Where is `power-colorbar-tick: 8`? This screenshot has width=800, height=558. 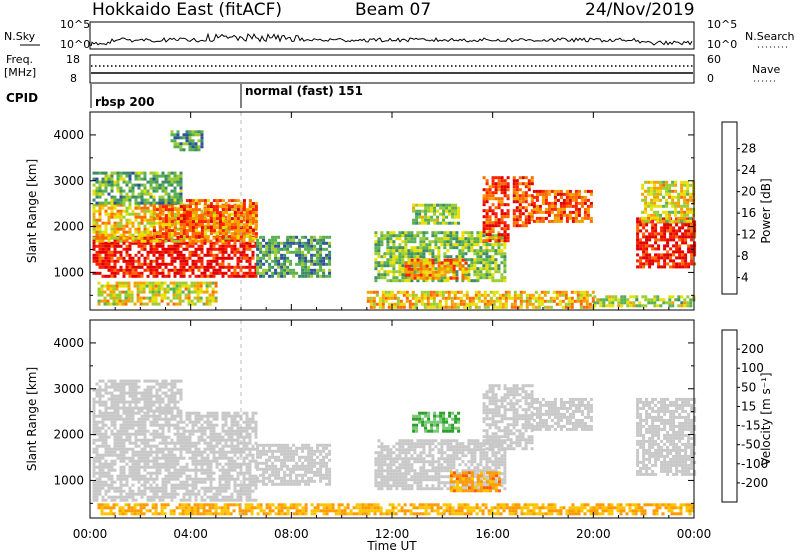
power-colorbar-tick: 8 is located at coordinates (745, 256).